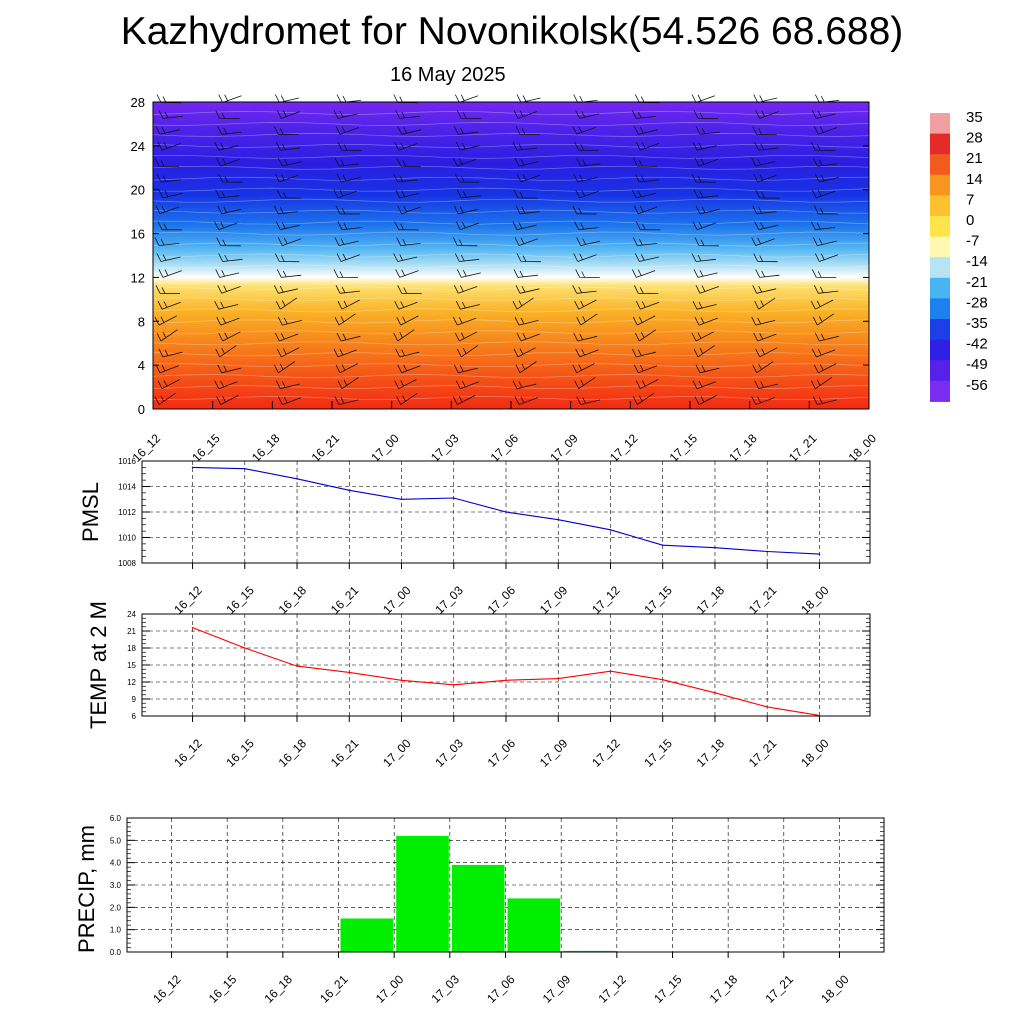 Image resolution: width=1024 pixels, height=1024 pixels. Describe the element at coordinates (116, 930) in the screenshot. I see `y-tick-label: 1.0` at that location.